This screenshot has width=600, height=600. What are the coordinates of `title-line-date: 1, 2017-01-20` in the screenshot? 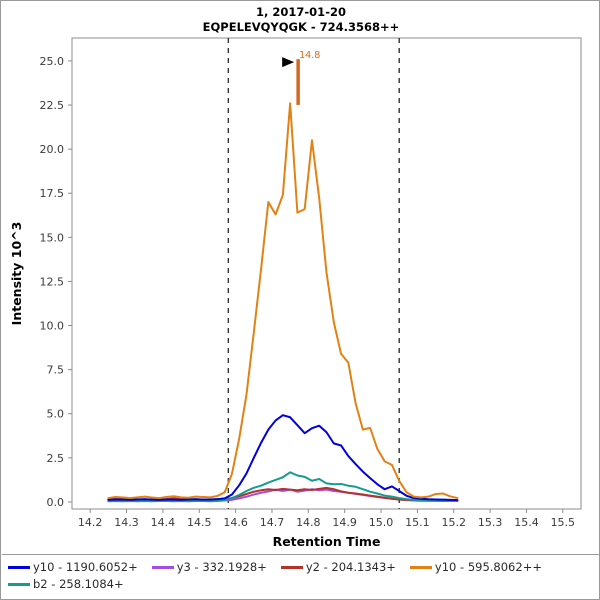 It's located at (301, 12).